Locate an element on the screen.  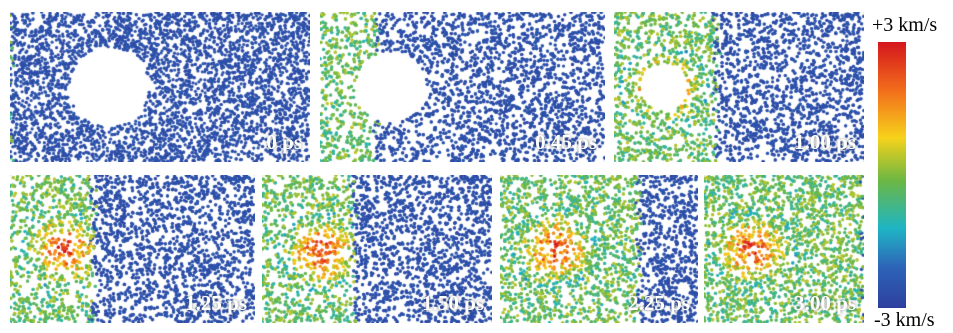
time-label: 1.00 ps is located at coordinates (825, 142).